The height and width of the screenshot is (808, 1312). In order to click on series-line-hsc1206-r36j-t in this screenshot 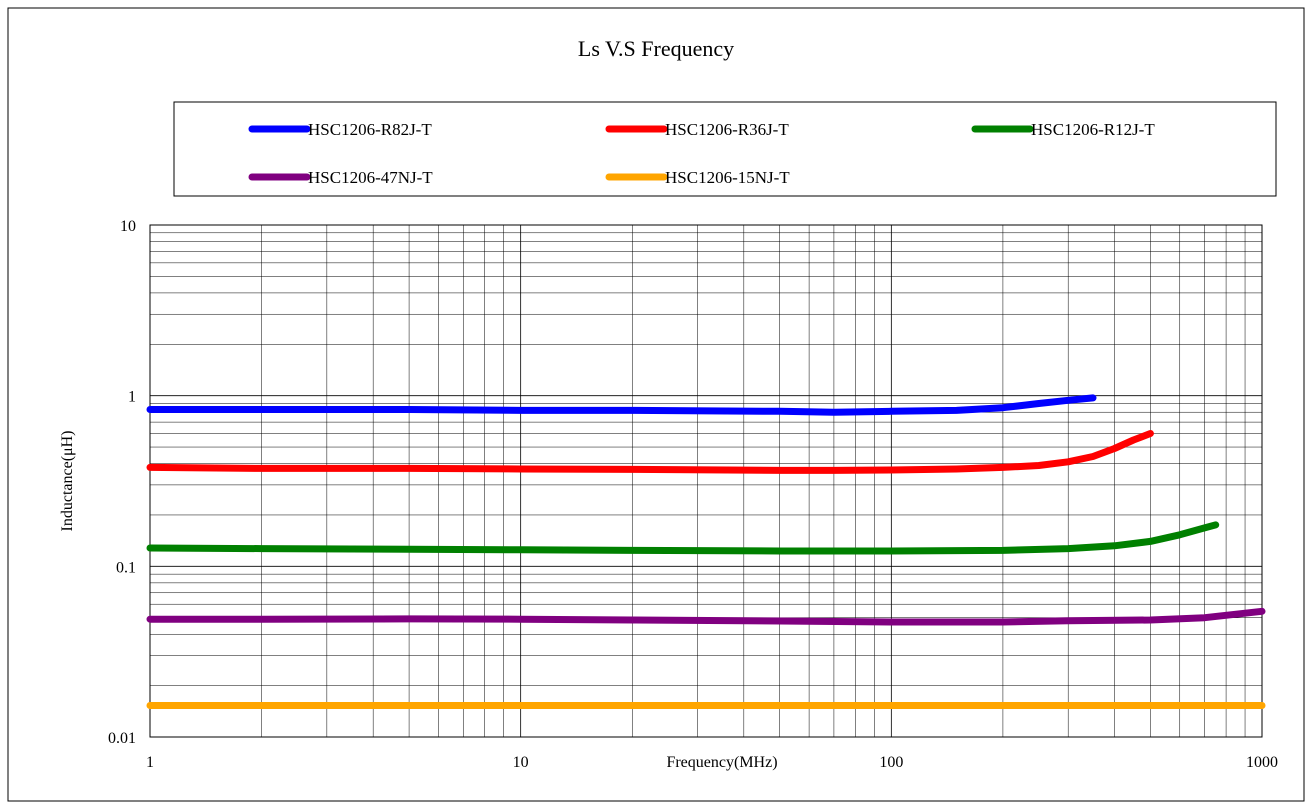, I will do `click(650, 452)`.